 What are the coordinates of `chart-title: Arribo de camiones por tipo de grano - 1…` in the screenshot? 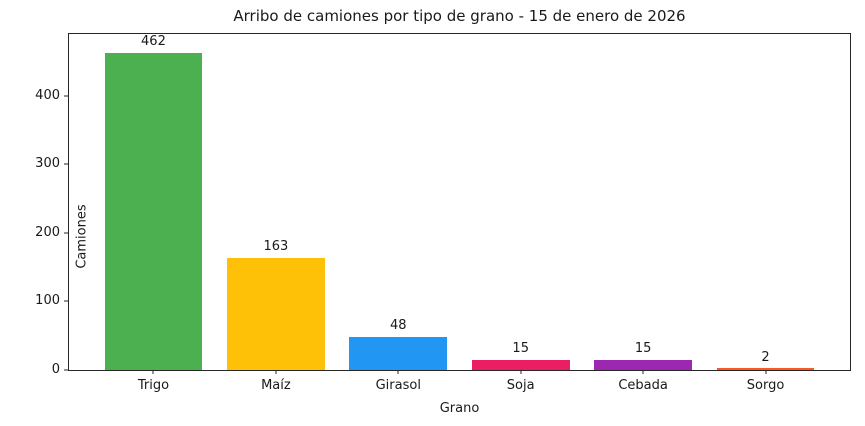 It's located at (459, 16).